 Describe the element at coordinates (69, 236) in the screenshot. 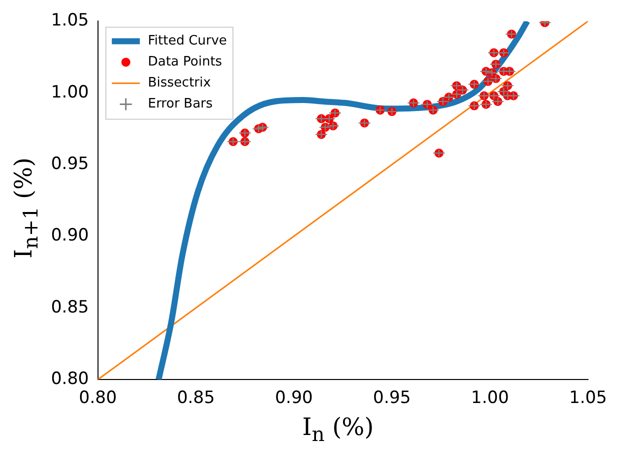

I see `y-tick-label: 0.90` at that location.